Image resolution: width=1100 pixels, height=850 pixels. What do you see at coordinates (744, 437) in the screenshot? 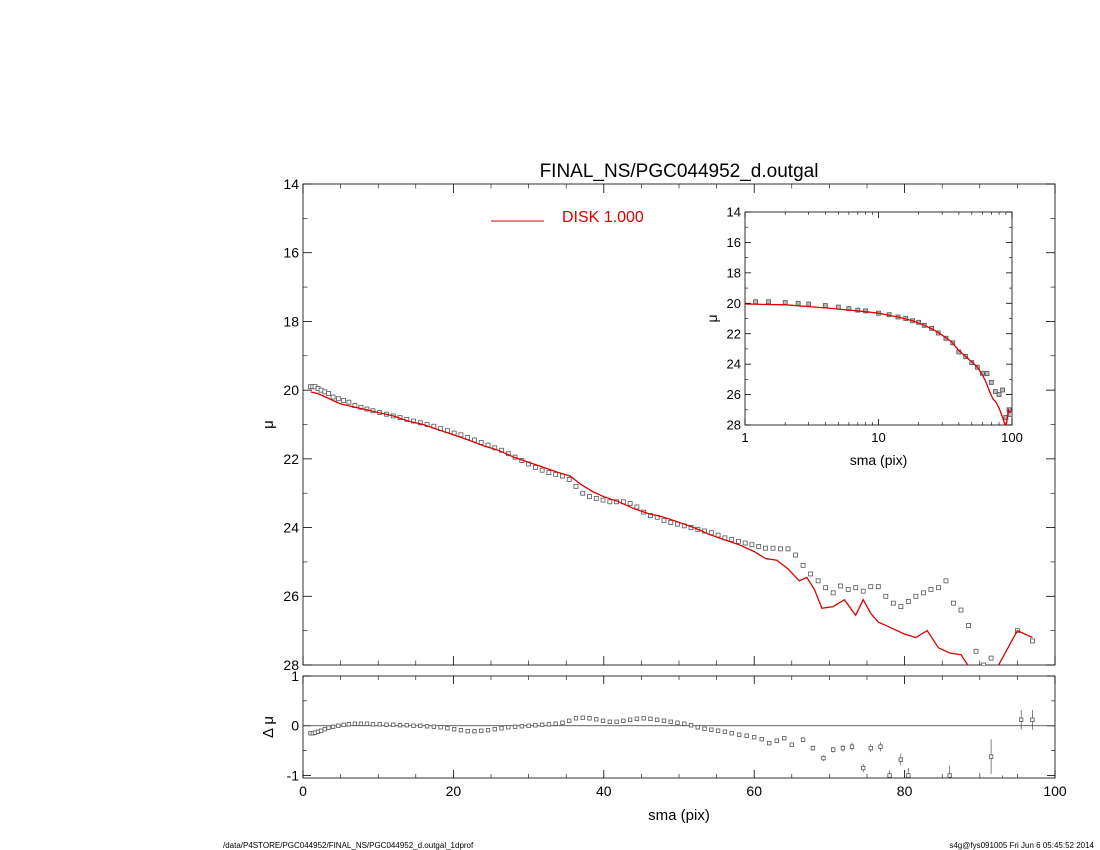
I see `x-tick-label: 1` at bounding box center [744, 437].